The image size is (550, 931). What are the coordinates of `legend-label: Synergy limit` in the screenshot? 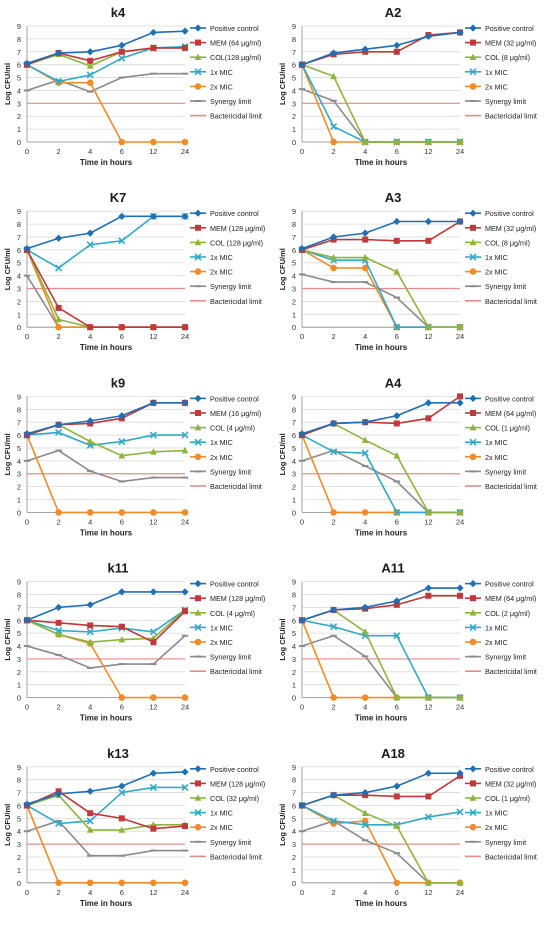 It's located at (505, 101).